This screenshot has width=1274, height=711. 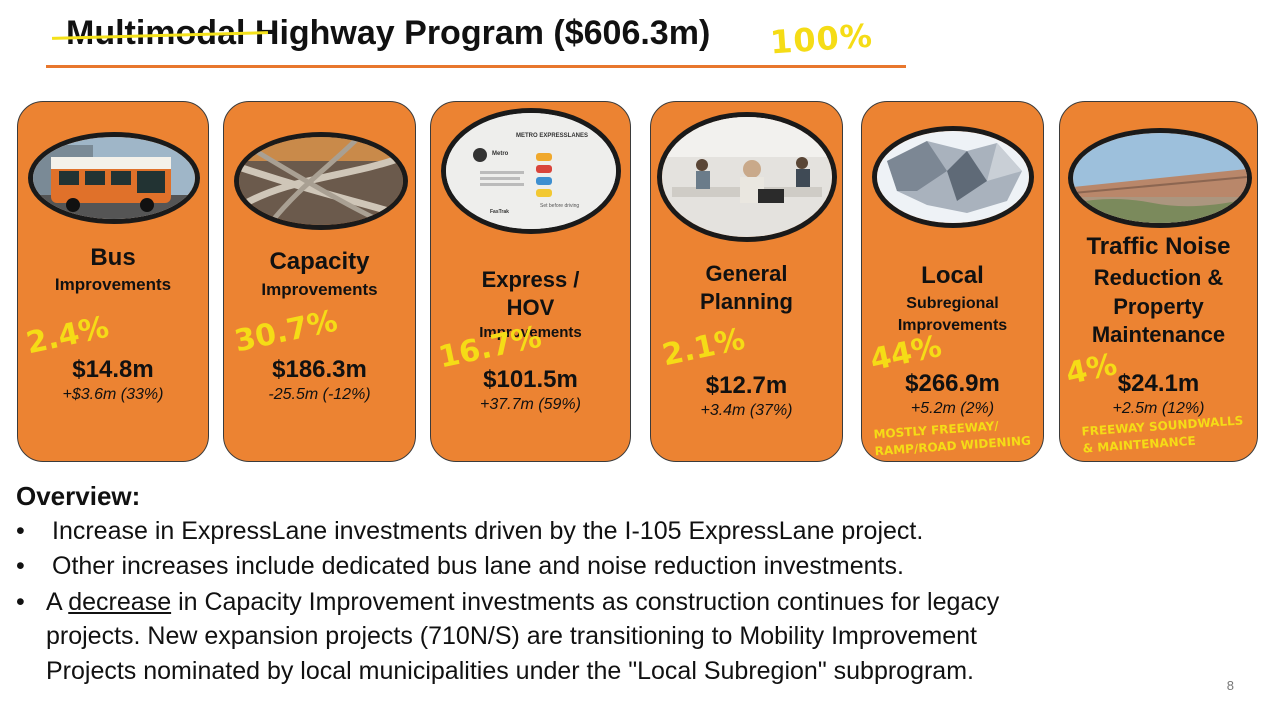 What do you see at coordinates (319, 289) in the screenshot?
I see `card-capacity-subtitle: Improvements` at bounding box center [319, 289].